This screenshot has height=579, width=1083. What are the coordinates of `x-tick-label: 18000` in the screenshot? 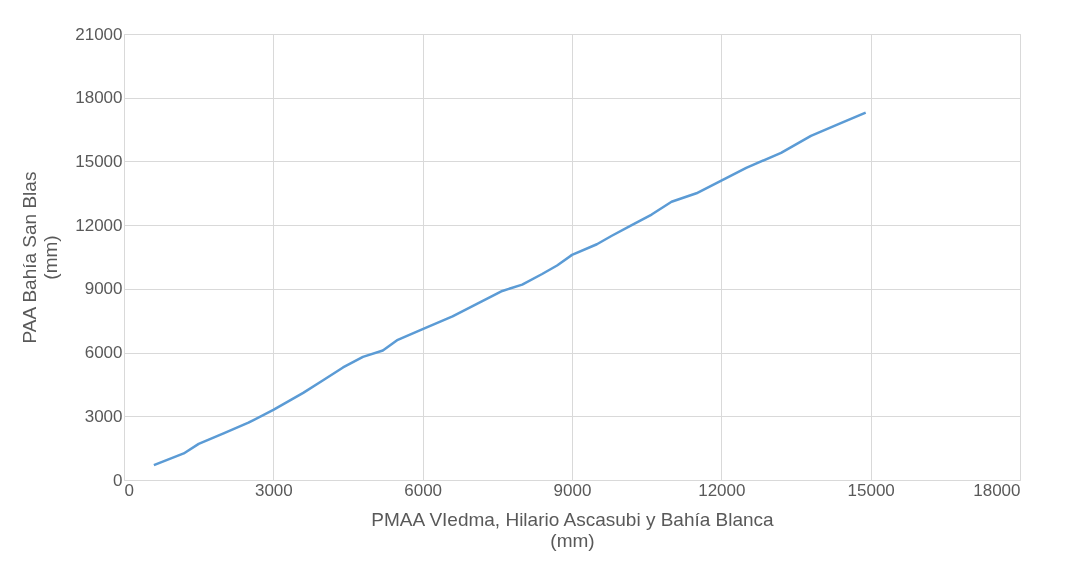 It's located at (997, 490).